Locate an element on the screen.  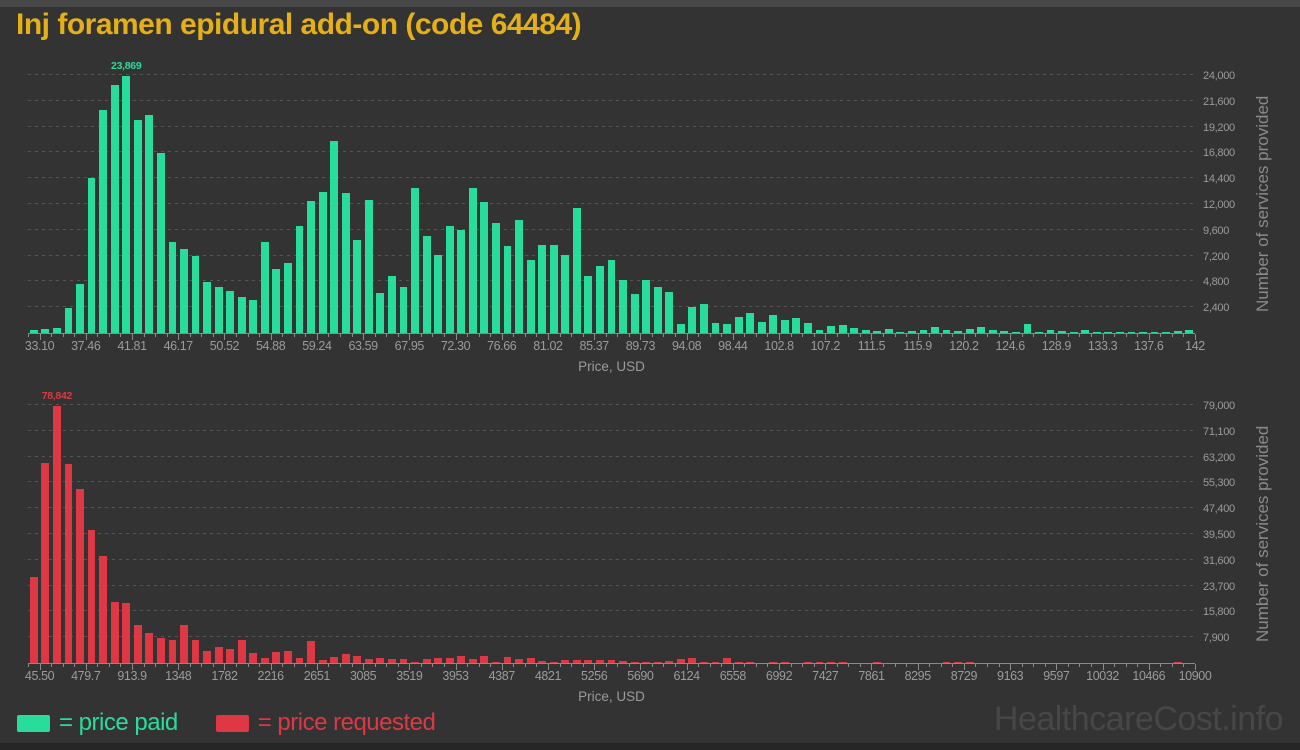
window-bottom-edge is located at coordinates (650, 746).